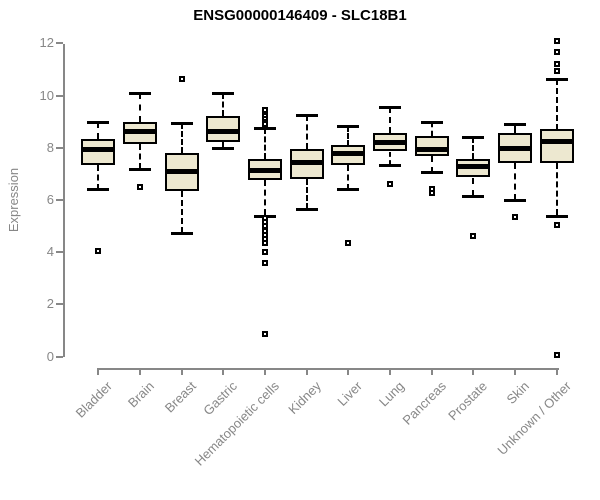 The height and width of the screenshot is (500, 600). What do you see at coordinates (46, 95) in the screenshot?
I see `y-tick-label: 10` at bounding box center [46, 95].